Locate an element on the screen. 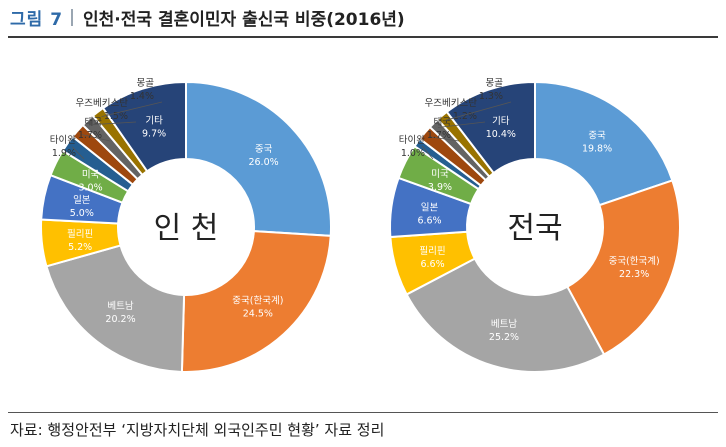 Image resolution: width=726 pixels, height=447 pixels. slice-value-6: 1.9% is located at coordinates (64, 153).